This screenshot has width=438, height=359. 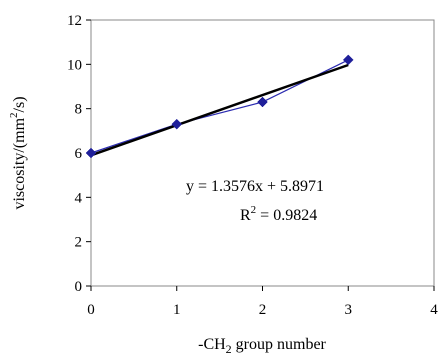 What do you see at coordinates (263, 310) in the screenshot?
I see `x-tick-label: 2` at bounding box center [263, 310].